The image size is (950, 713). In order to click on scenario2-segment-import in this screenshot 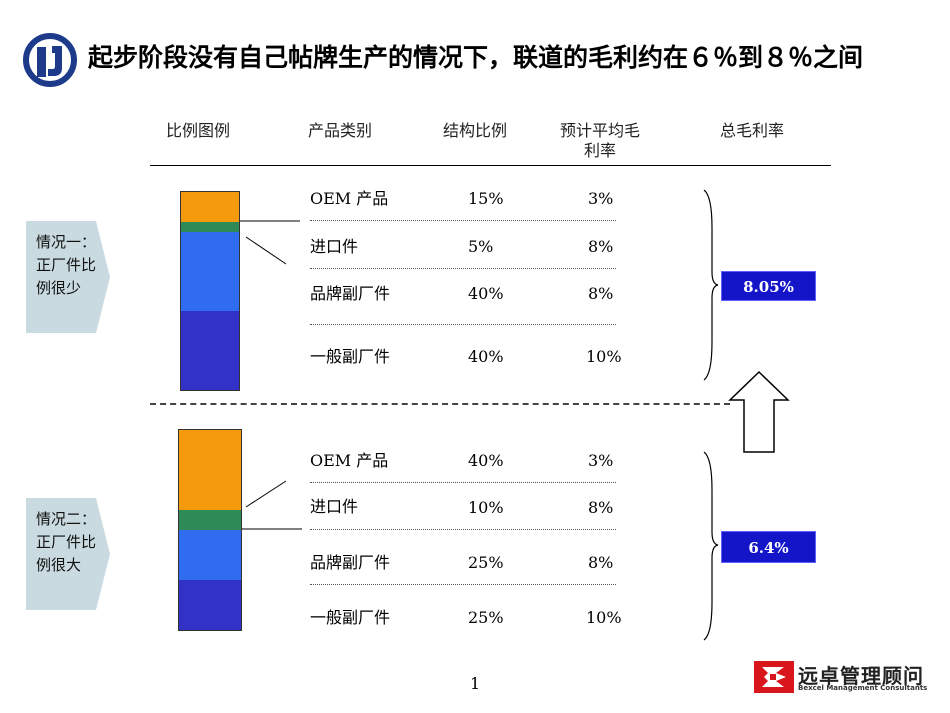, I will do `click(210, 520)`.